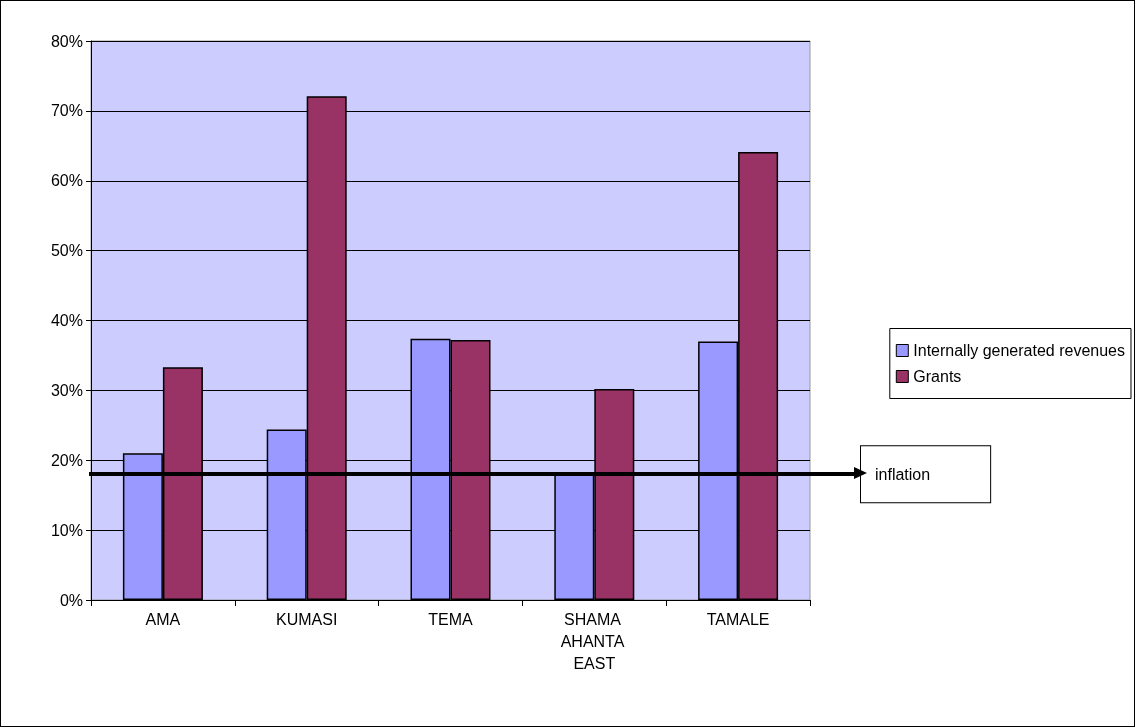 The image size is (1135, 727). What do you see at coordinates (66, 530) in the screenshot?
I see `y-tick-label: 10%` at bounding box center [66, 530].